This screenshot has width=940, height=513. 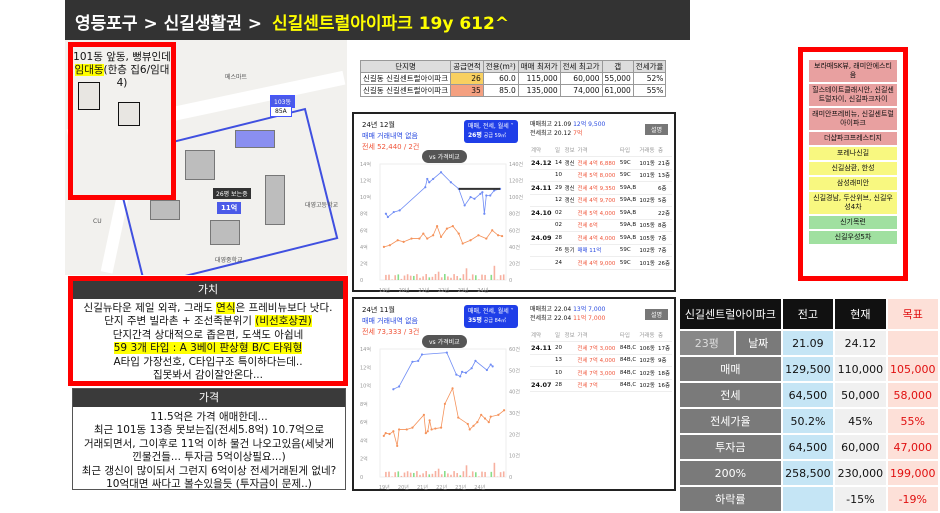 I want to click on max-jeonse-label: 전세최고 20.12, so click(x=550, y=133).